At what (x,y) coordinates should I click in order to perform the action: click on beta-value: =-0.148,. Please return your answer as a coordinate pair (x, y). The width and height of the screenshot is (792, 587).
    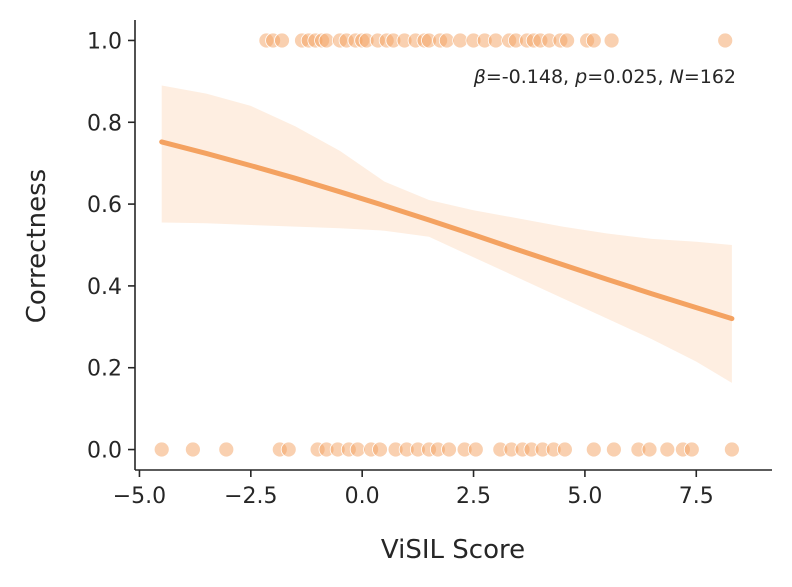
    Looking at the image, I should click on (530, 77).